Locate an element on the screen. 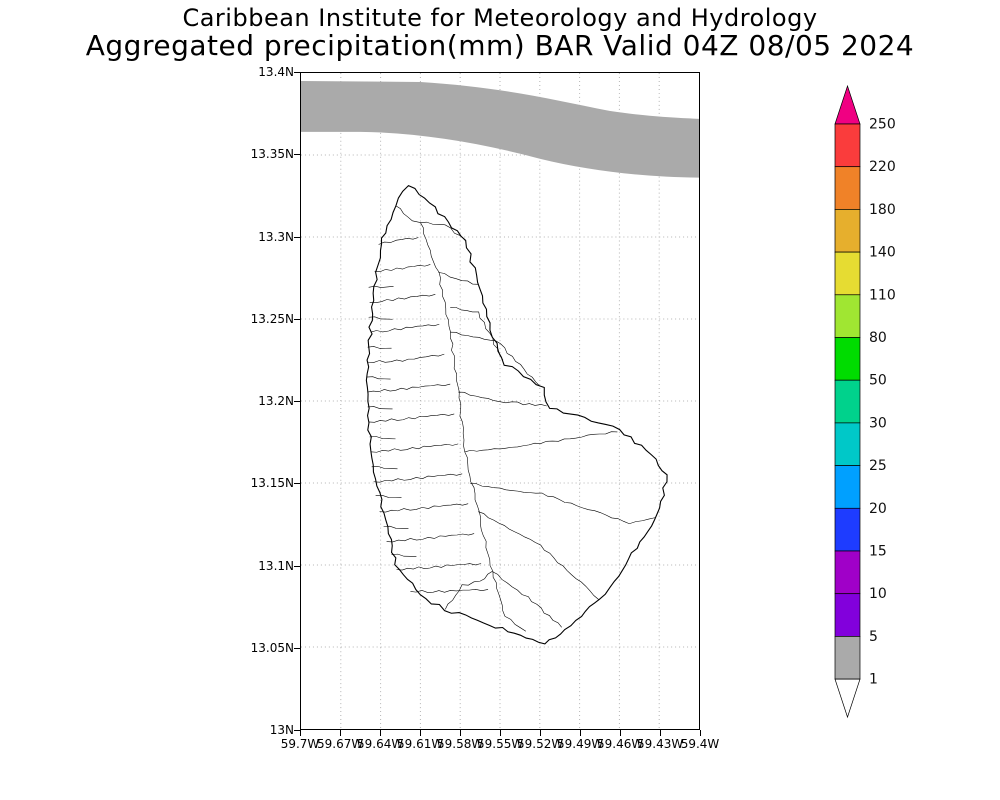 Image resolution: width=1000 pixels, height=800 pixels. lon-tick-label: 59.46W is located at coordinates (620, 744).